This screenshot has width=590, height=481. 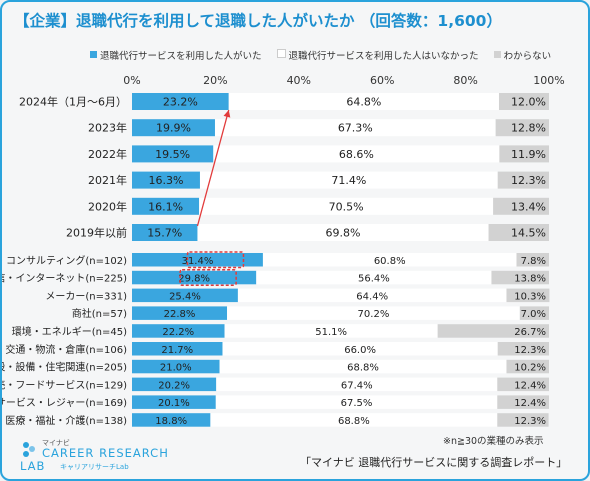 I want to click on data-label: 67.5%, so click(x=357, y=403).